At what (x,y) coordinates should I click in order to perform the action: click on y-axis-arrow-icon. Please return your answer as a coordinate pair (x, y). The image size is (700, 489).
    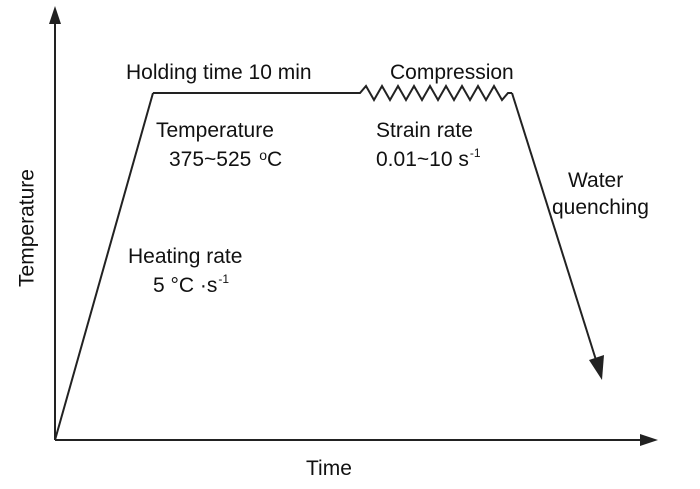
    Looking at the image, I should click on (55, 15).